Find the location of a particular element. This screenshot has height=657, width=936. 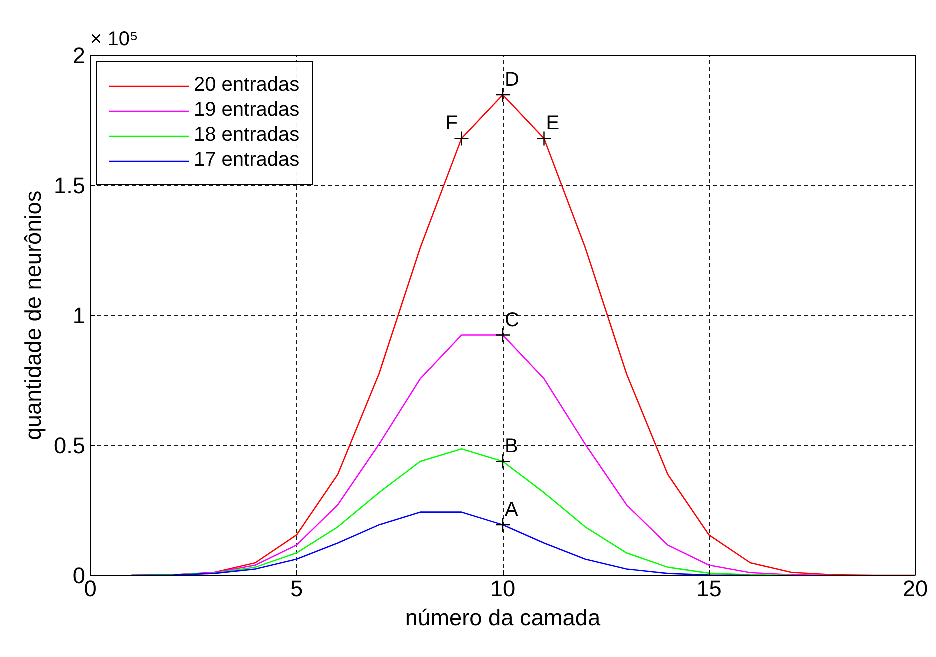

annotation: B is located at coordinates (511, 447).